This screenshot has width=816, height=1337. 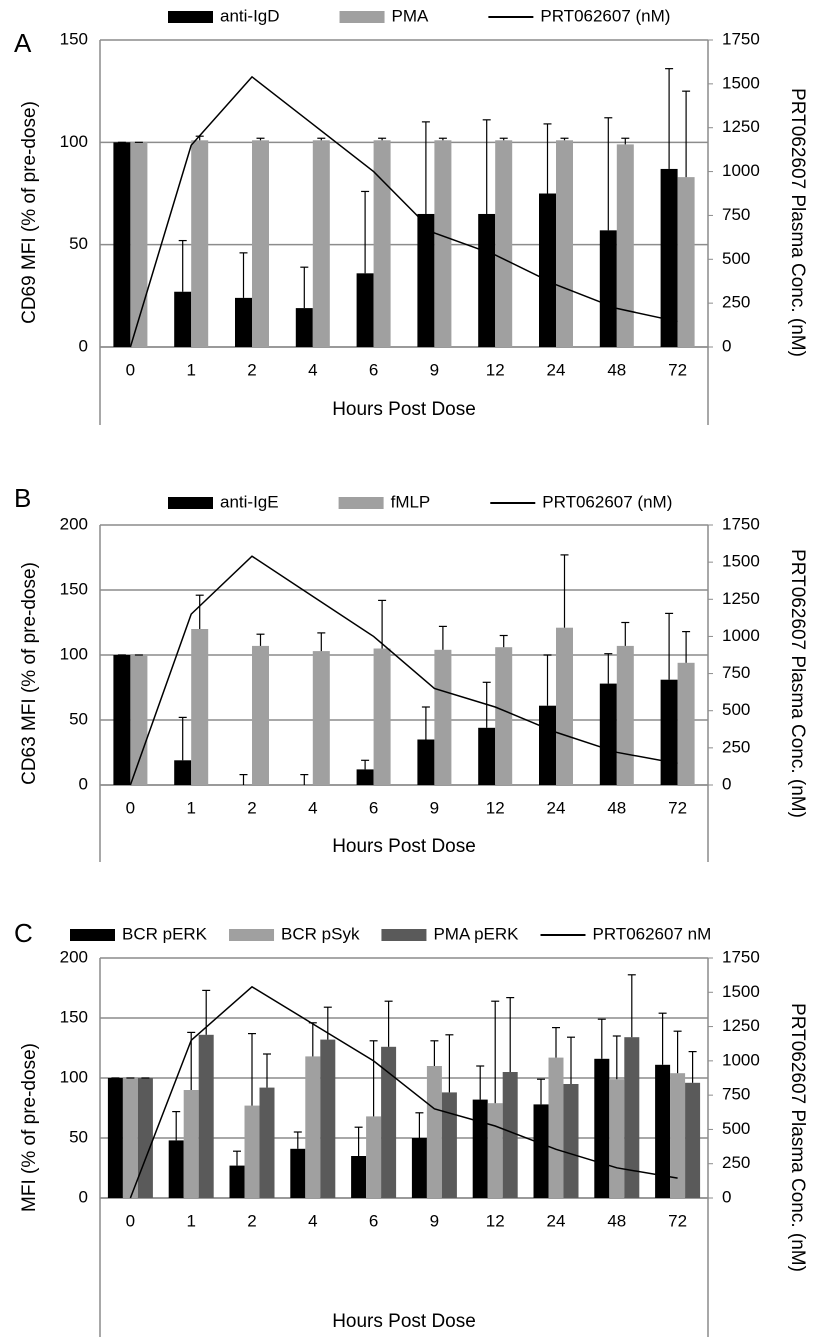 What do you see at coordinates (495, 807) in the screenshot?
I see `x-tick-label: 12` at bounding box center [495, 807].